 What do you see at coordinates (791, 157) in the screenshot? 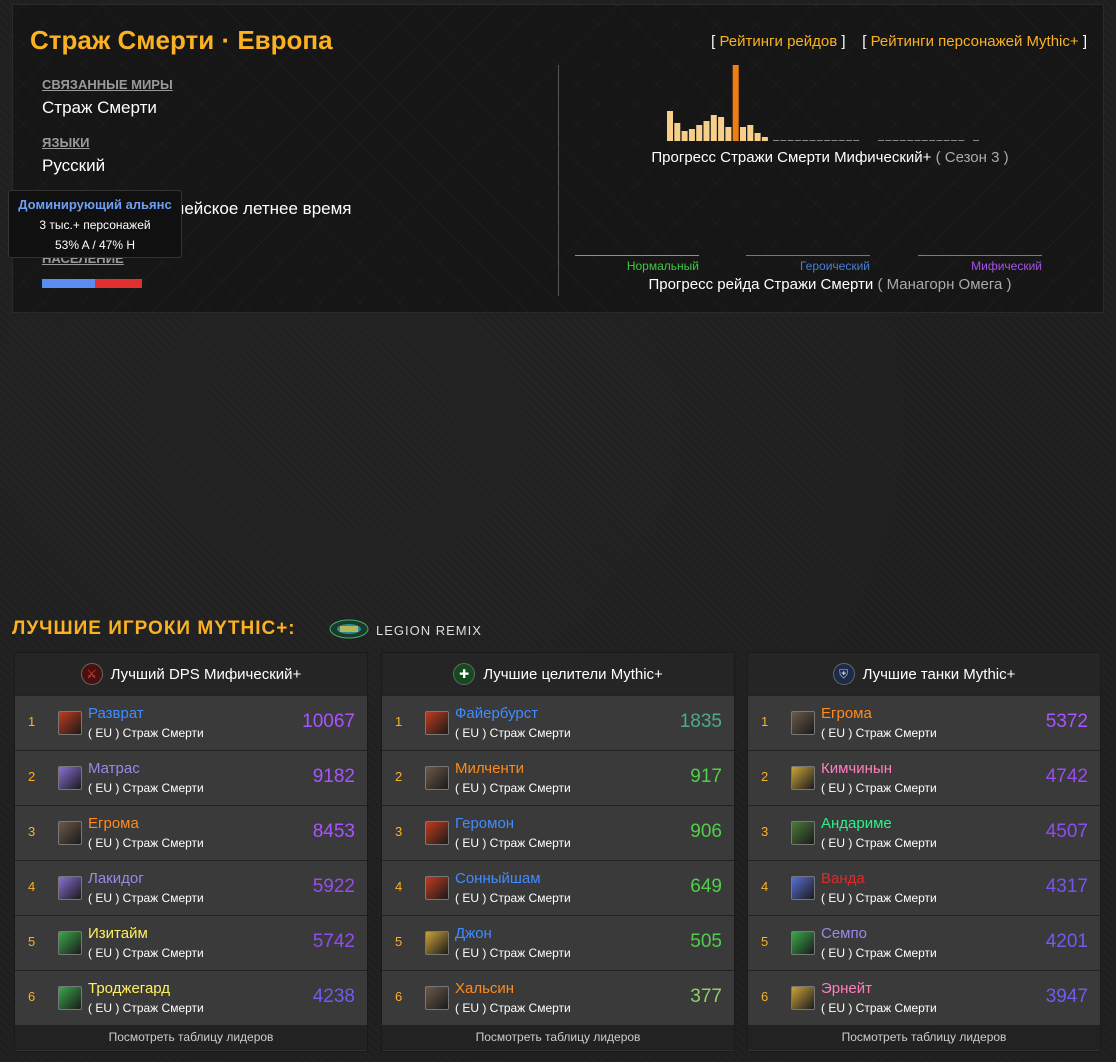
I see `mplus-caption-text: Прогресс Стражи Смерти Мифический+` at bounding box center [791, 157].